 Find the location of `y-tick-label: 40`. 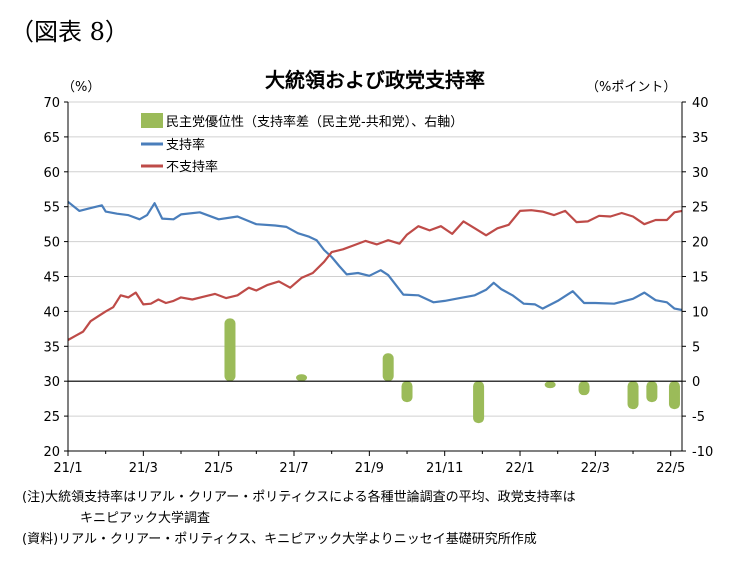

y-tick-label: 40 is located at coordinates (51, 312).